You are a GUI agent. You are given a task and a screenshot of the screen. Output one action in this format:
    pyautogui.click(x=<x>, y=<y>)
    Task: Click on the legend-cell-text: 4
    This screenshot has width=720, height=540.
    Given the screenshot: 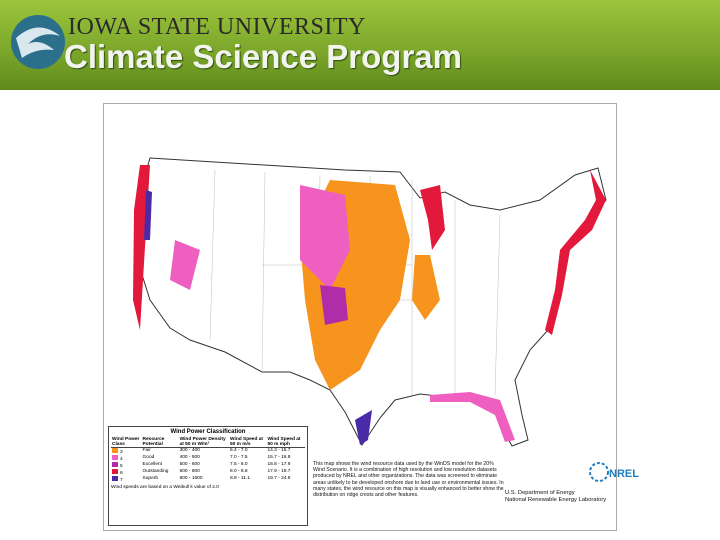 What is the action you would take?
    pyautogui.click(x=121, y=459)
    